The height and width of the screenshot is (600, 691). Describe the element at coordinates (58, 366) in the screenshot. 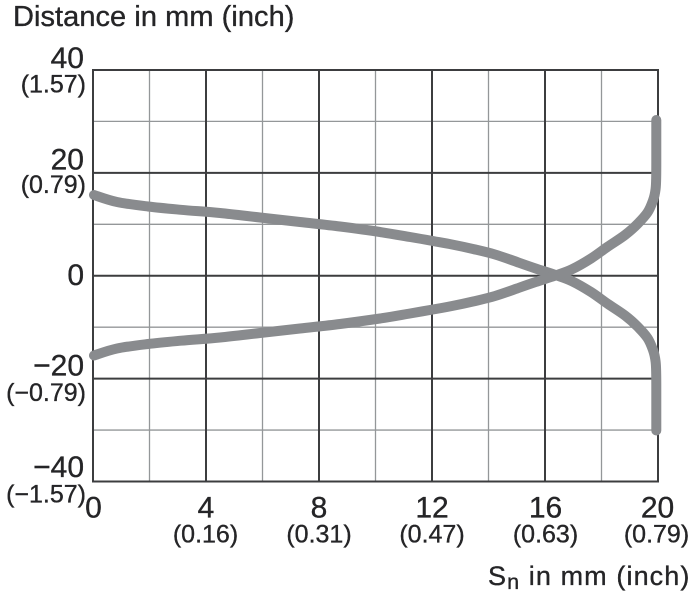

I see `svg-text: −20` at that location.